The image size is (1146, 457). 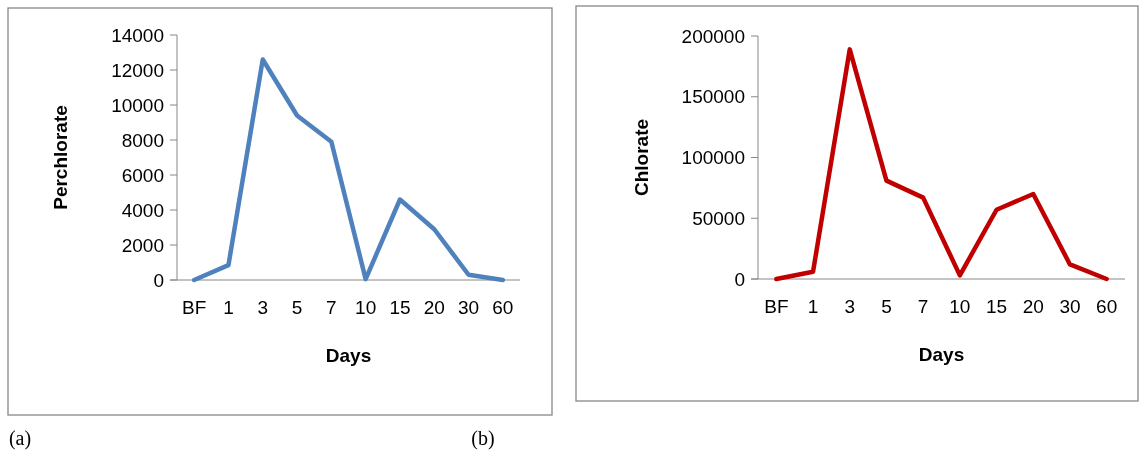 What do you see at coordinates (348, 170) in the screenshot?
I see `line-series` at bounding box center [348, 170].